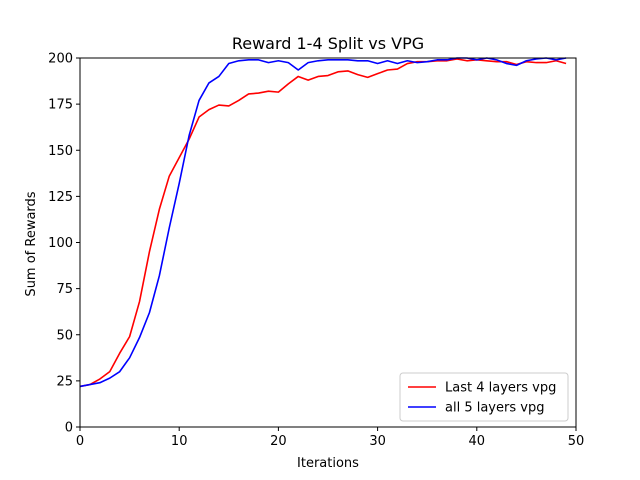 The height and width of the screenshot is (480, 640). I want to click on x-tick-label: 0, so click(80, 441).